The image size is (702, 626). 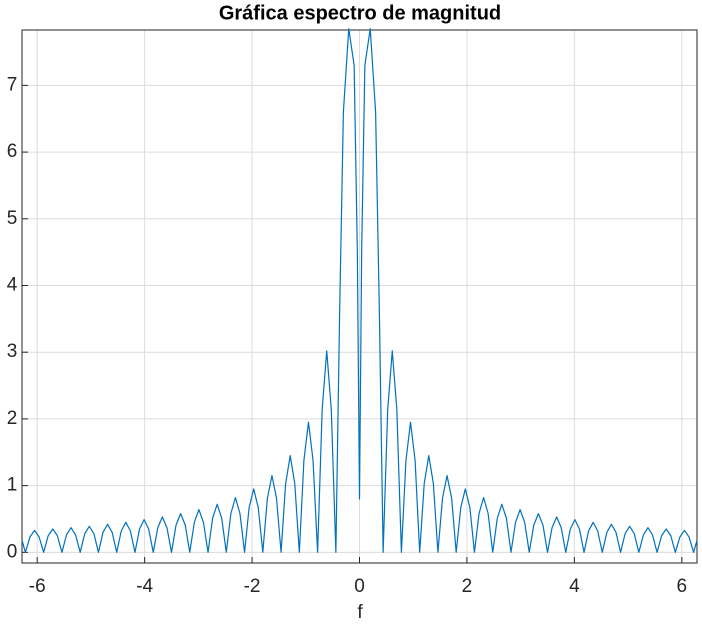 I want to click on y-tick-label: 6, so click(x=12, y=151).